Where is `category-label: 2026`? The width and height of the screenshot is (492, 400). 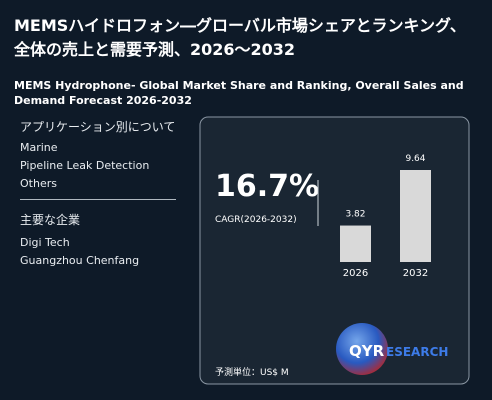
category-label: 2026 is located at coordinates (355, 273).